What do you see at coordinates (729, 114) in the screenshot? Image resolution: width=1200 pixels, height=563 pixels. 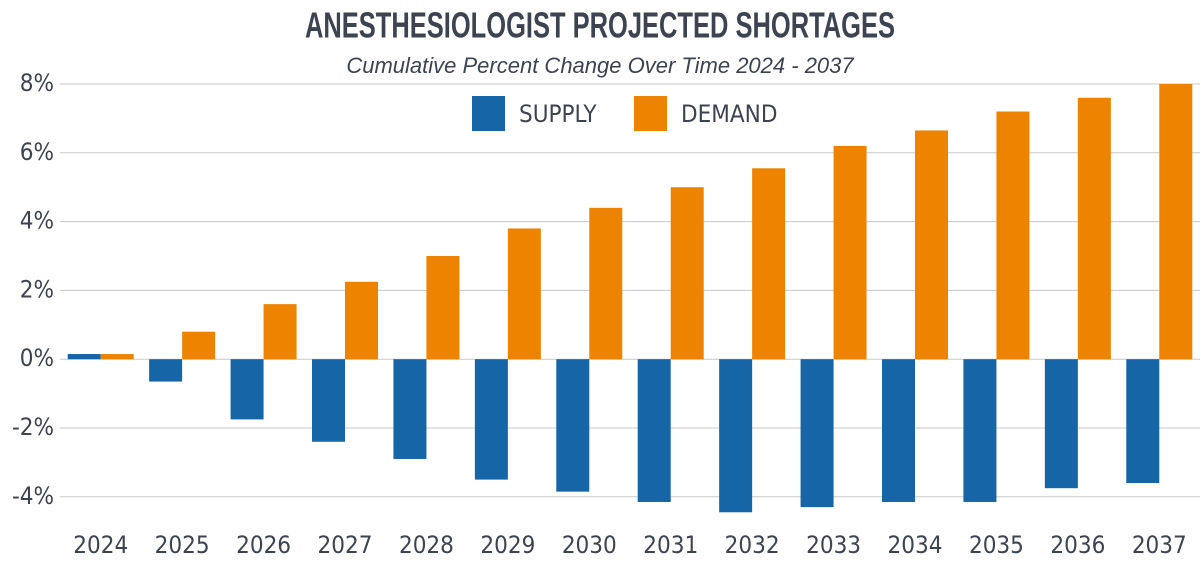 I see `legend-label: DEMAND` at bounding box center [729, 114].